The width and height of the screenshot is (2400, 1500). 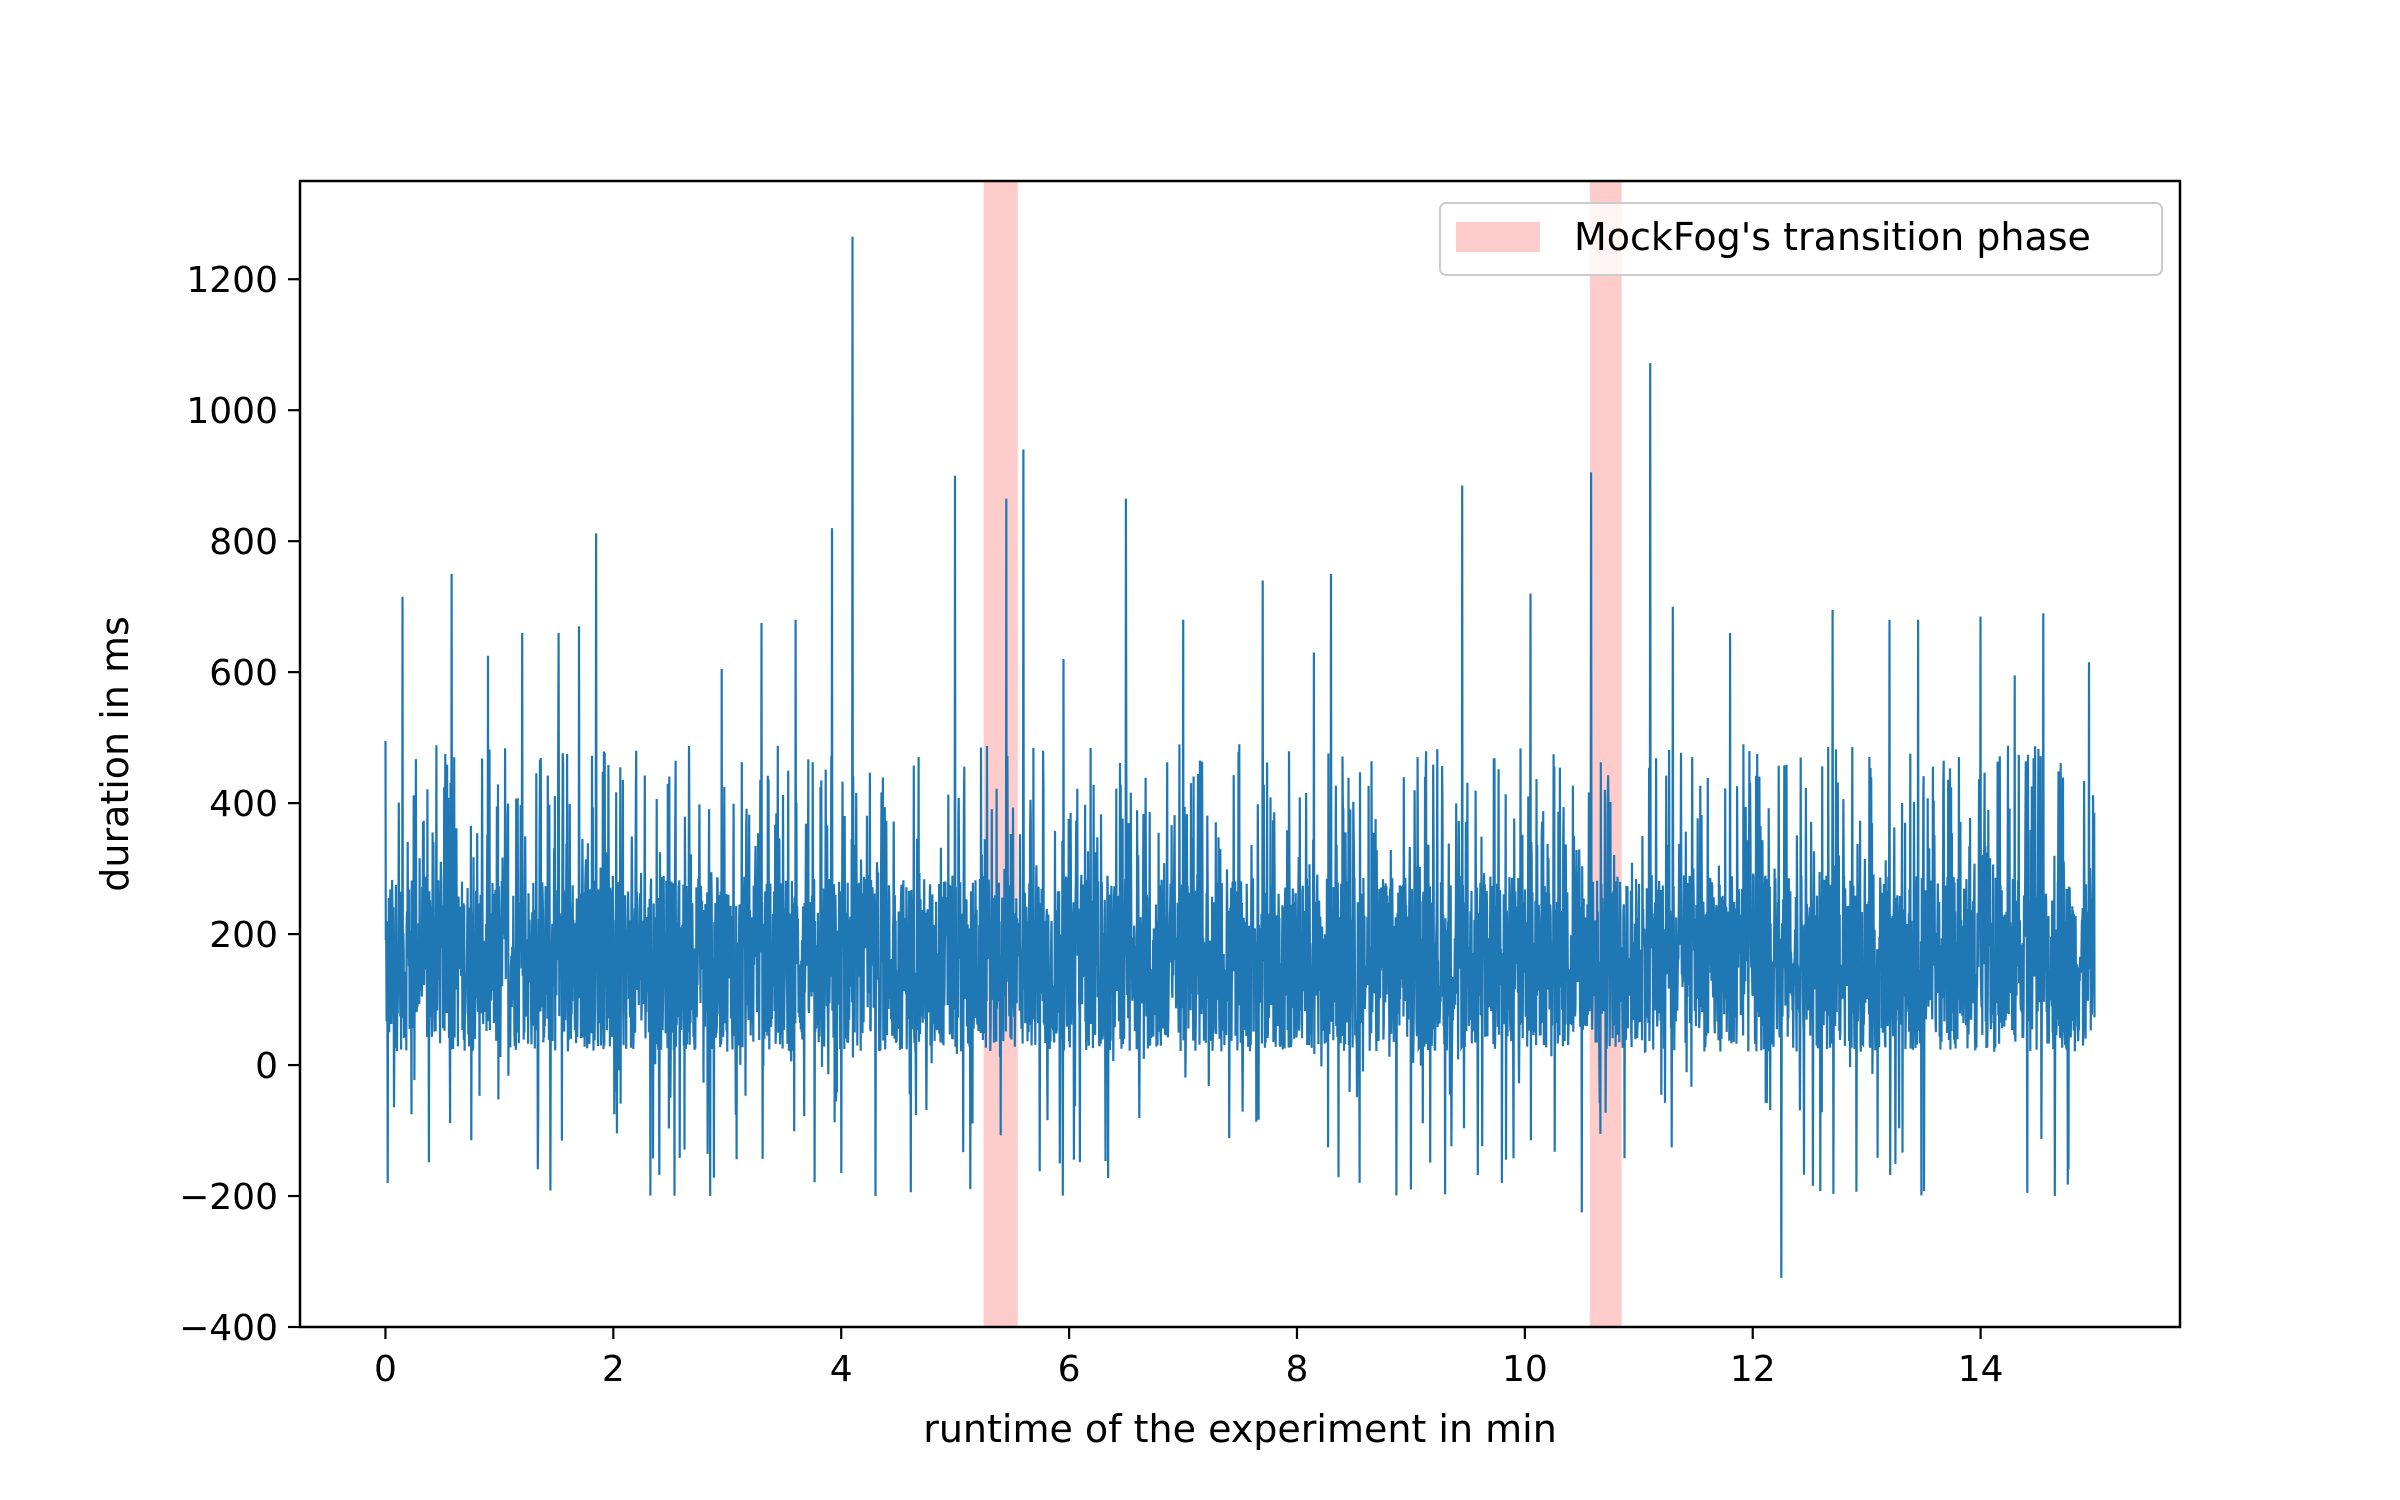 I want to click on x-tick-label: 6, so click(x=1069, y=1369).